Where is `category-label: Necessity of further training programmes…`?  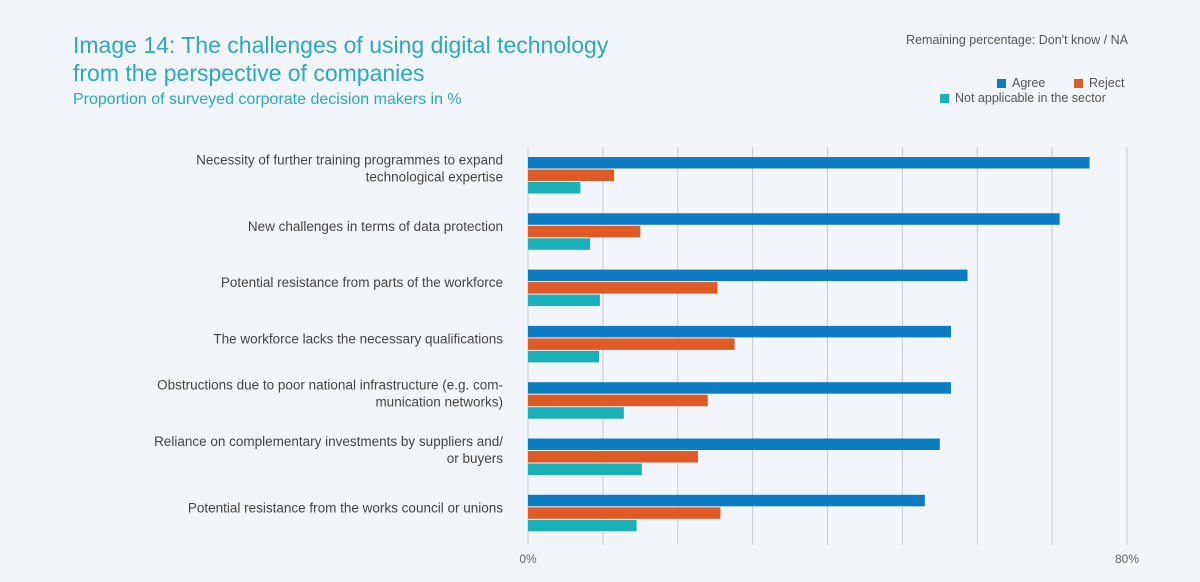
category-label: Necessity of further training programmes… is located at coordinates (349, 168).